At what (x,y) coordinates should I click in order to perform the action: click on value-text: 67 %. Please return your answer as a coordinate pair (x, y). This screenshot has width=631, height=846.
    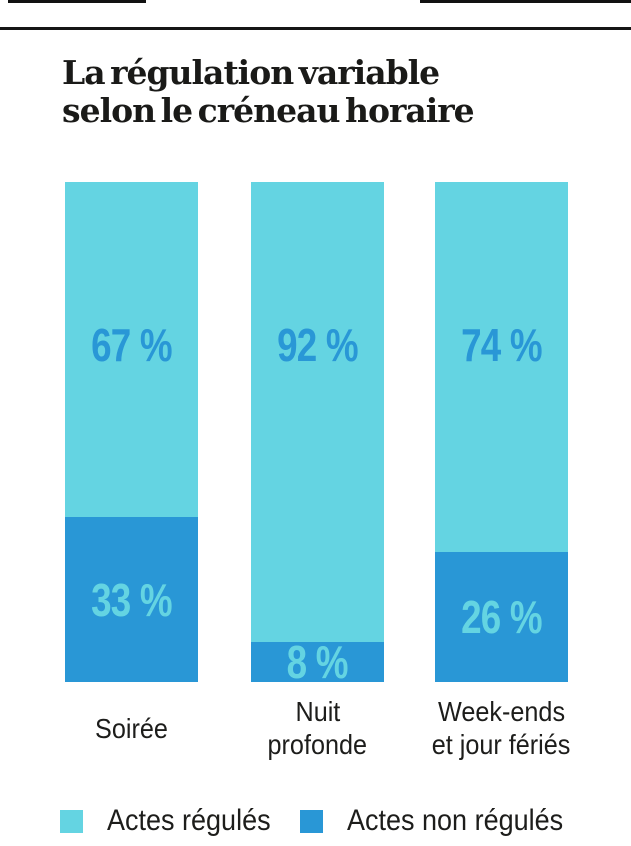
    Looking at the image, I should click on (131, 345).